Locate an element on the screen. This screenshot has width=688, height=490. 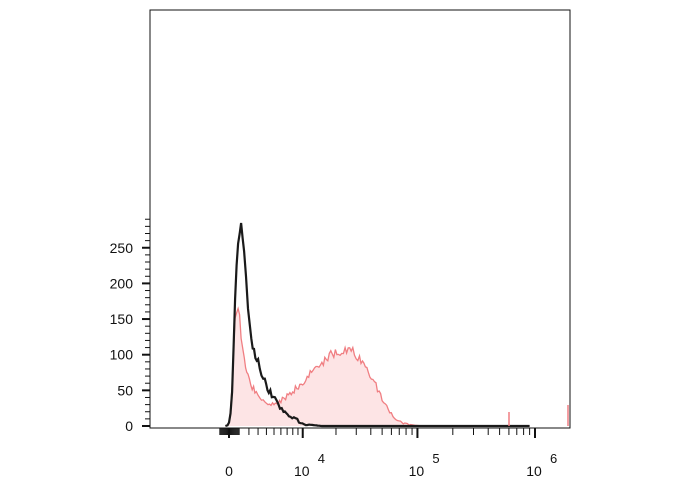
y-tick-label: 100 is located at coordinates (122, 355).